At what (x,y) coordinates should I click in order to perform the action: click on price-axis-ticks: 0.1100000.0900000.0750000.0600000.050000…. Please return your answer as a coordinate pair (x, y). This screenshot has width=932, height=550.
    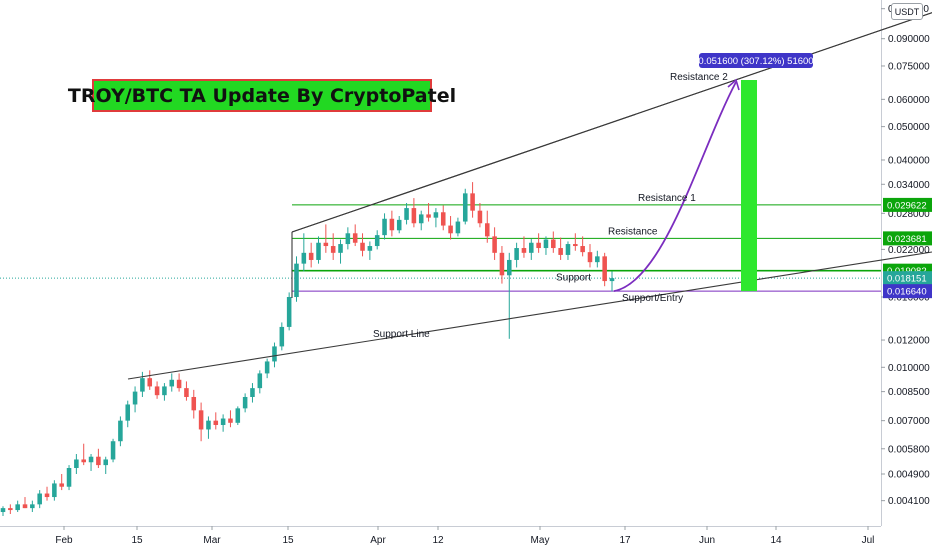
    Looking at the image, I should click on (905, 255).